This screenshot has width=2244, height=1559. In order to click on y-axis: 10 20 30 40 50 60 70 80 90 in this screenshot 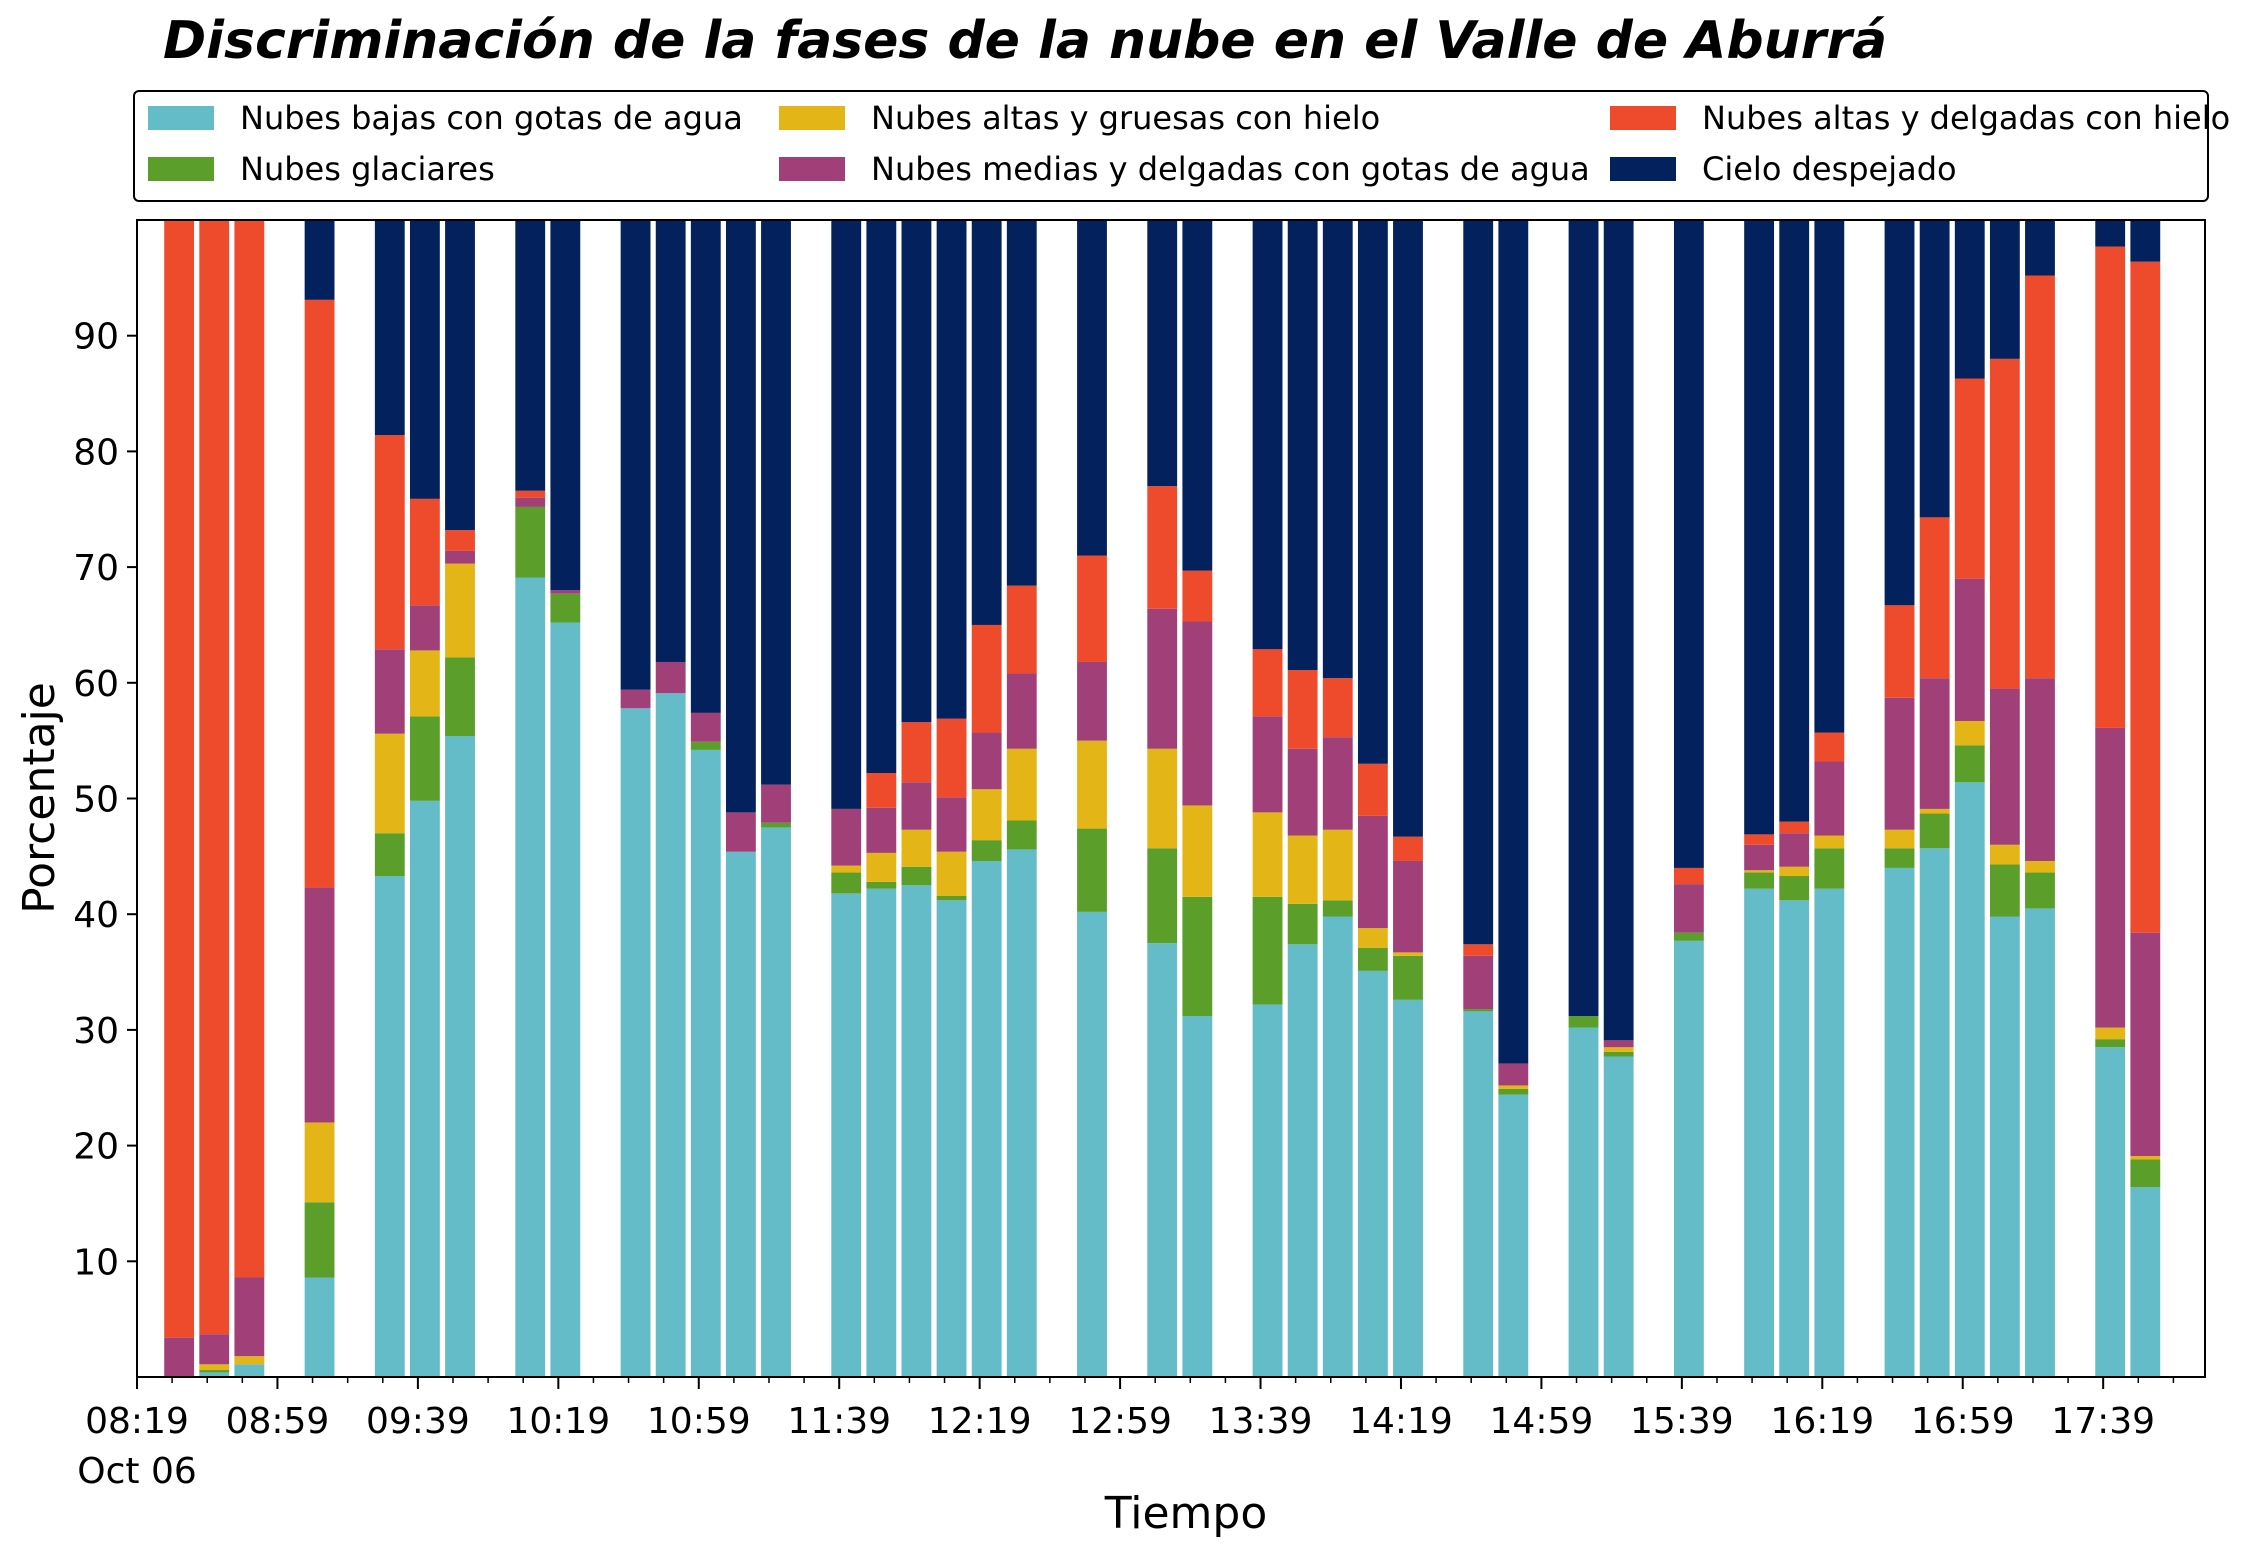, I will do `click(105, 800)`.